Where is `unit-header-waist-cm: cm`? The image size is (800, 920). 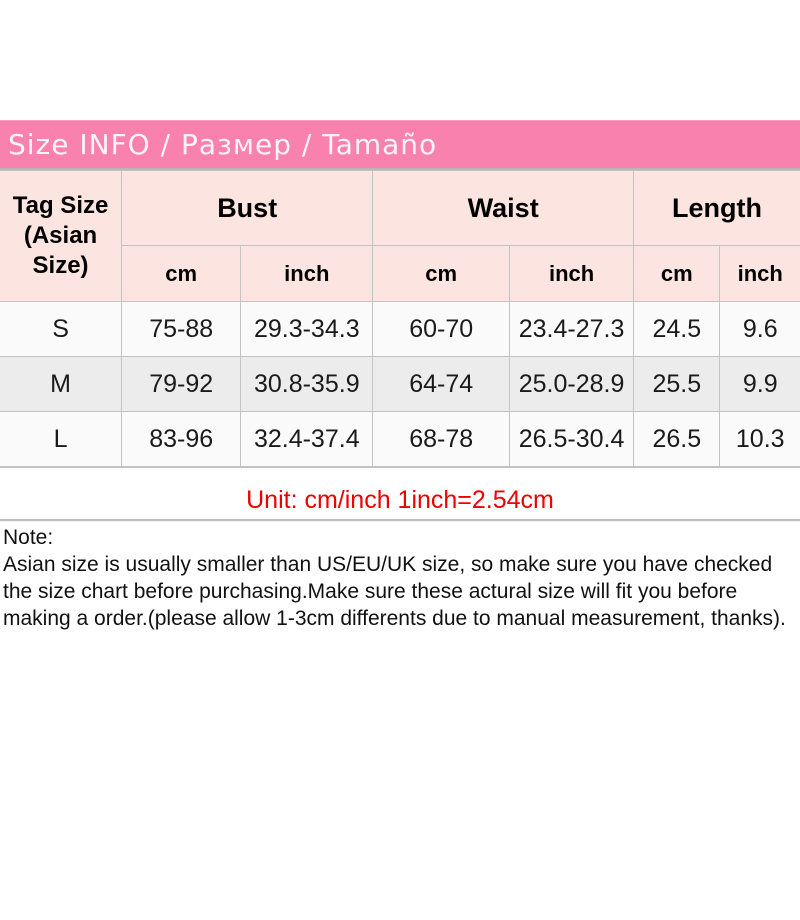 unit-header-waist-cm: cm is located at coordinates (441, 273).